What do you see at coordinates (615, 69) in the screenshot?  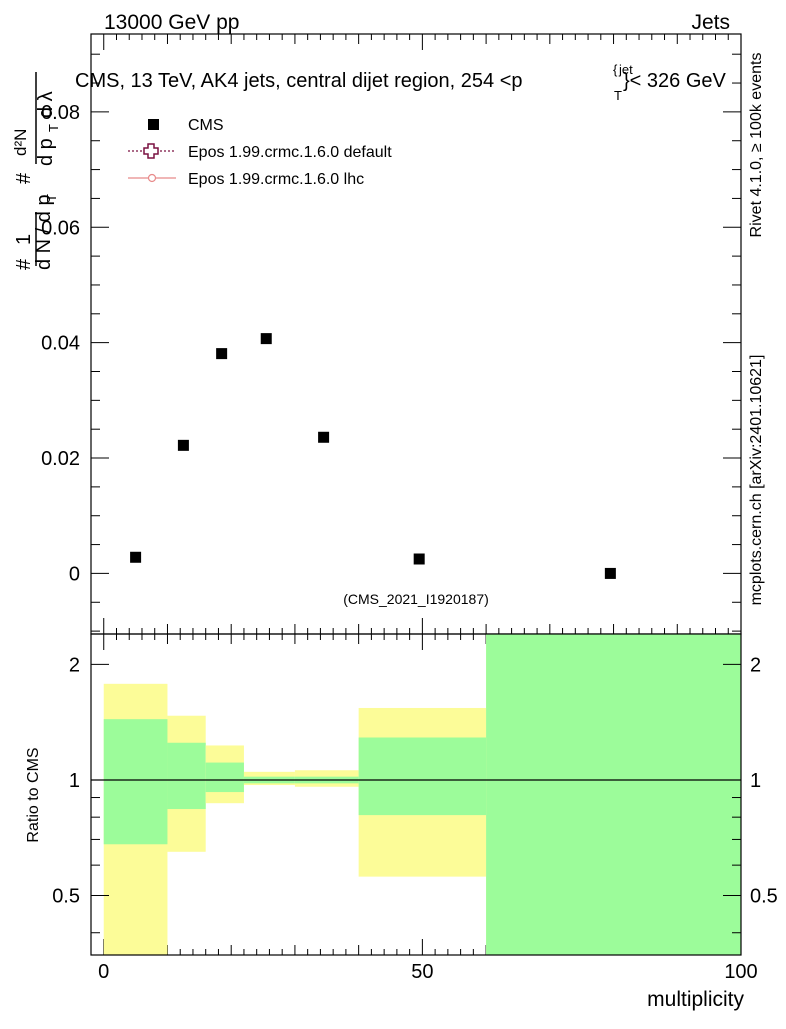 I see `title-brace: {` at bounding box center [615, 69].